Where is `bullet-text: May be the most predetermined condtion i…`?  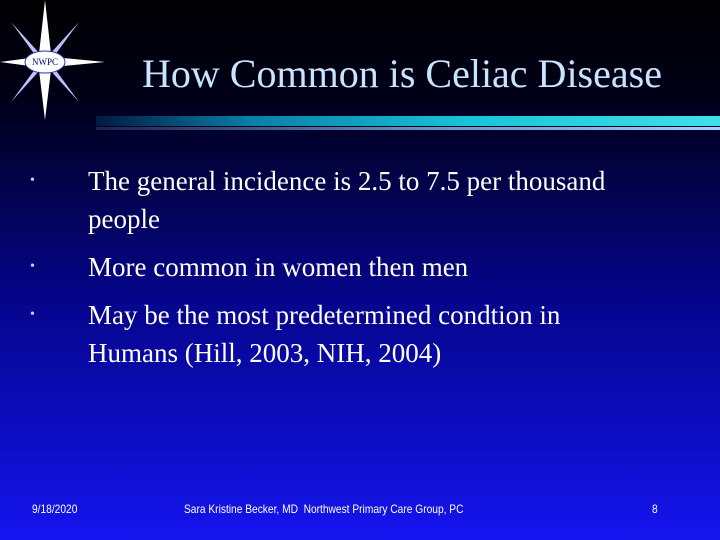 bullet-text: May be the most predetermined condtion i… is located at coordinates (324, 334).